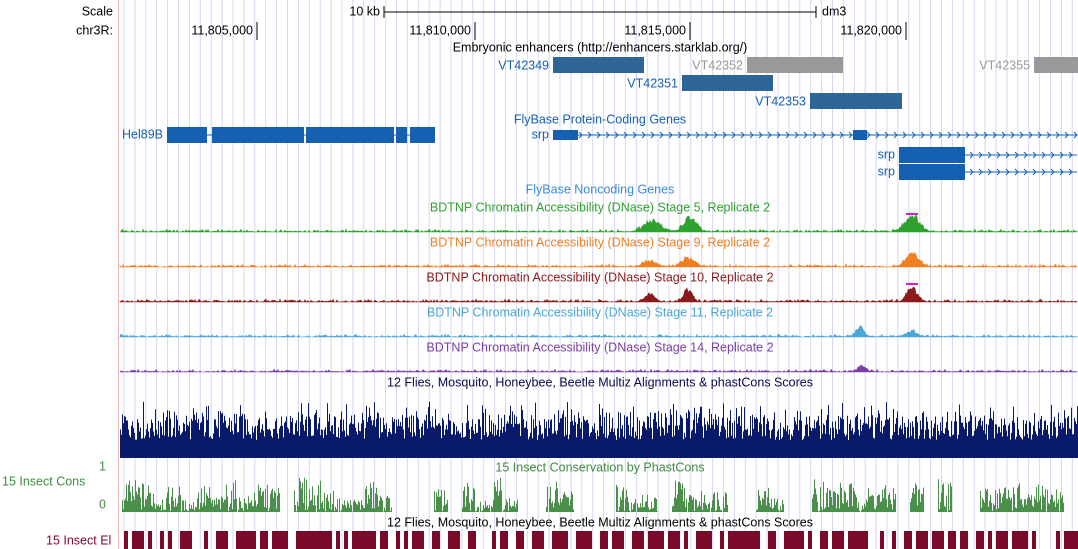 This screenshot has width=1078, height=549. I want to click on enhancer-label: VT42353, so click(780, 101).